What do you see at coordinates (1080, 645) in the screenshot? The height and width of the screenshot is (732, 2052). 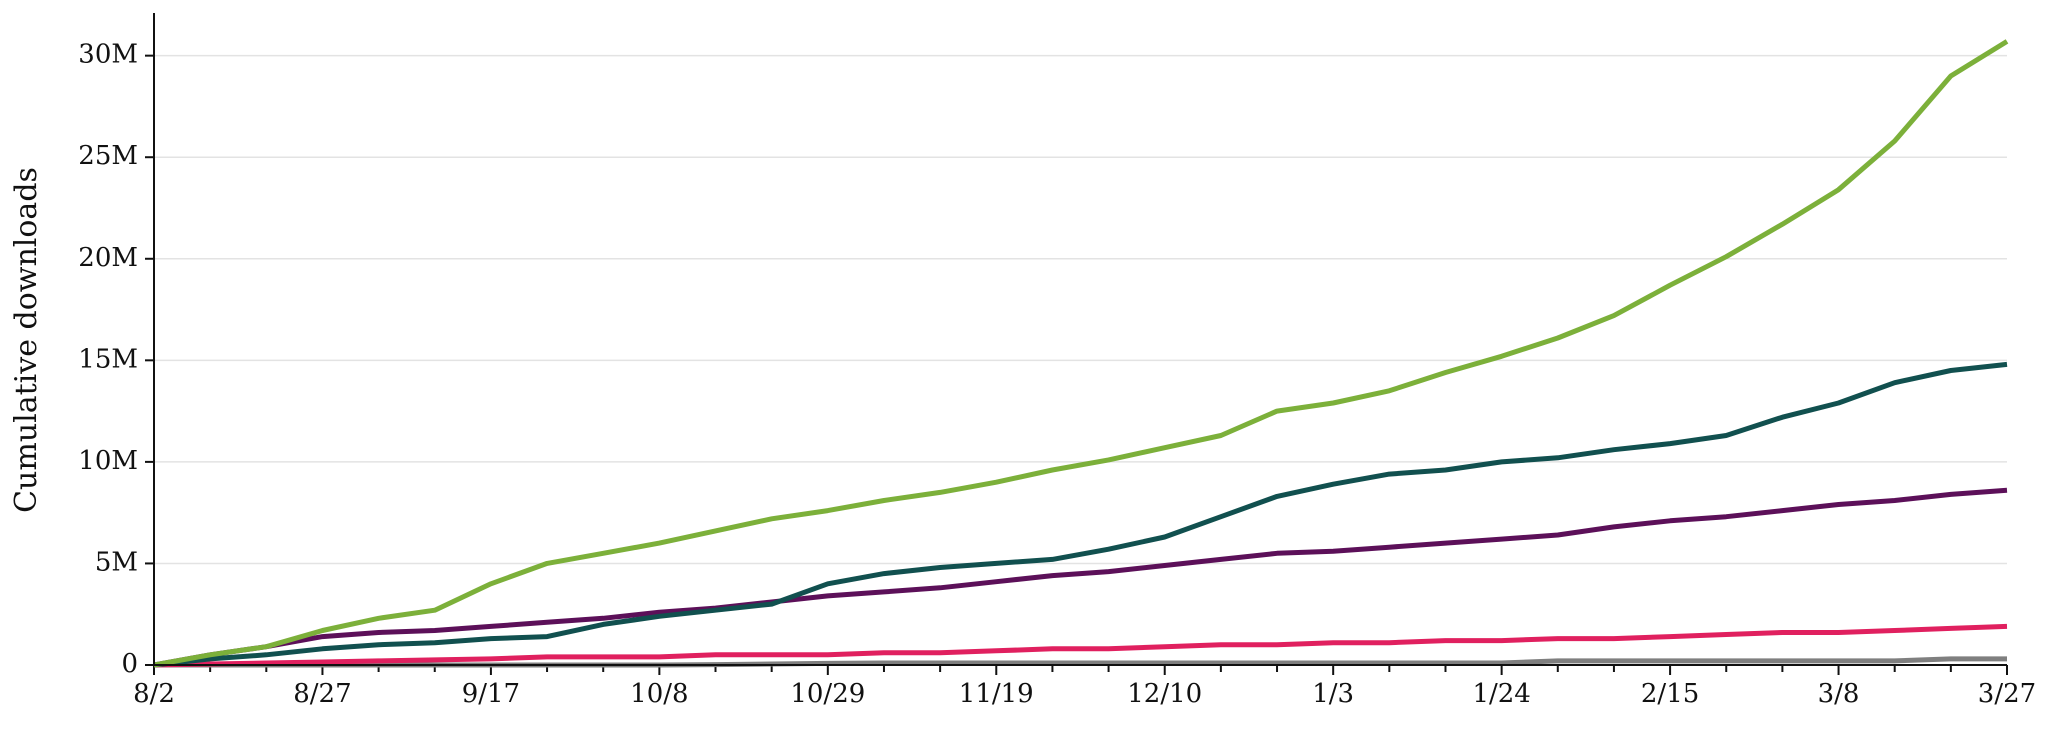 I see `series-line` at bounding box center [1080, 645].